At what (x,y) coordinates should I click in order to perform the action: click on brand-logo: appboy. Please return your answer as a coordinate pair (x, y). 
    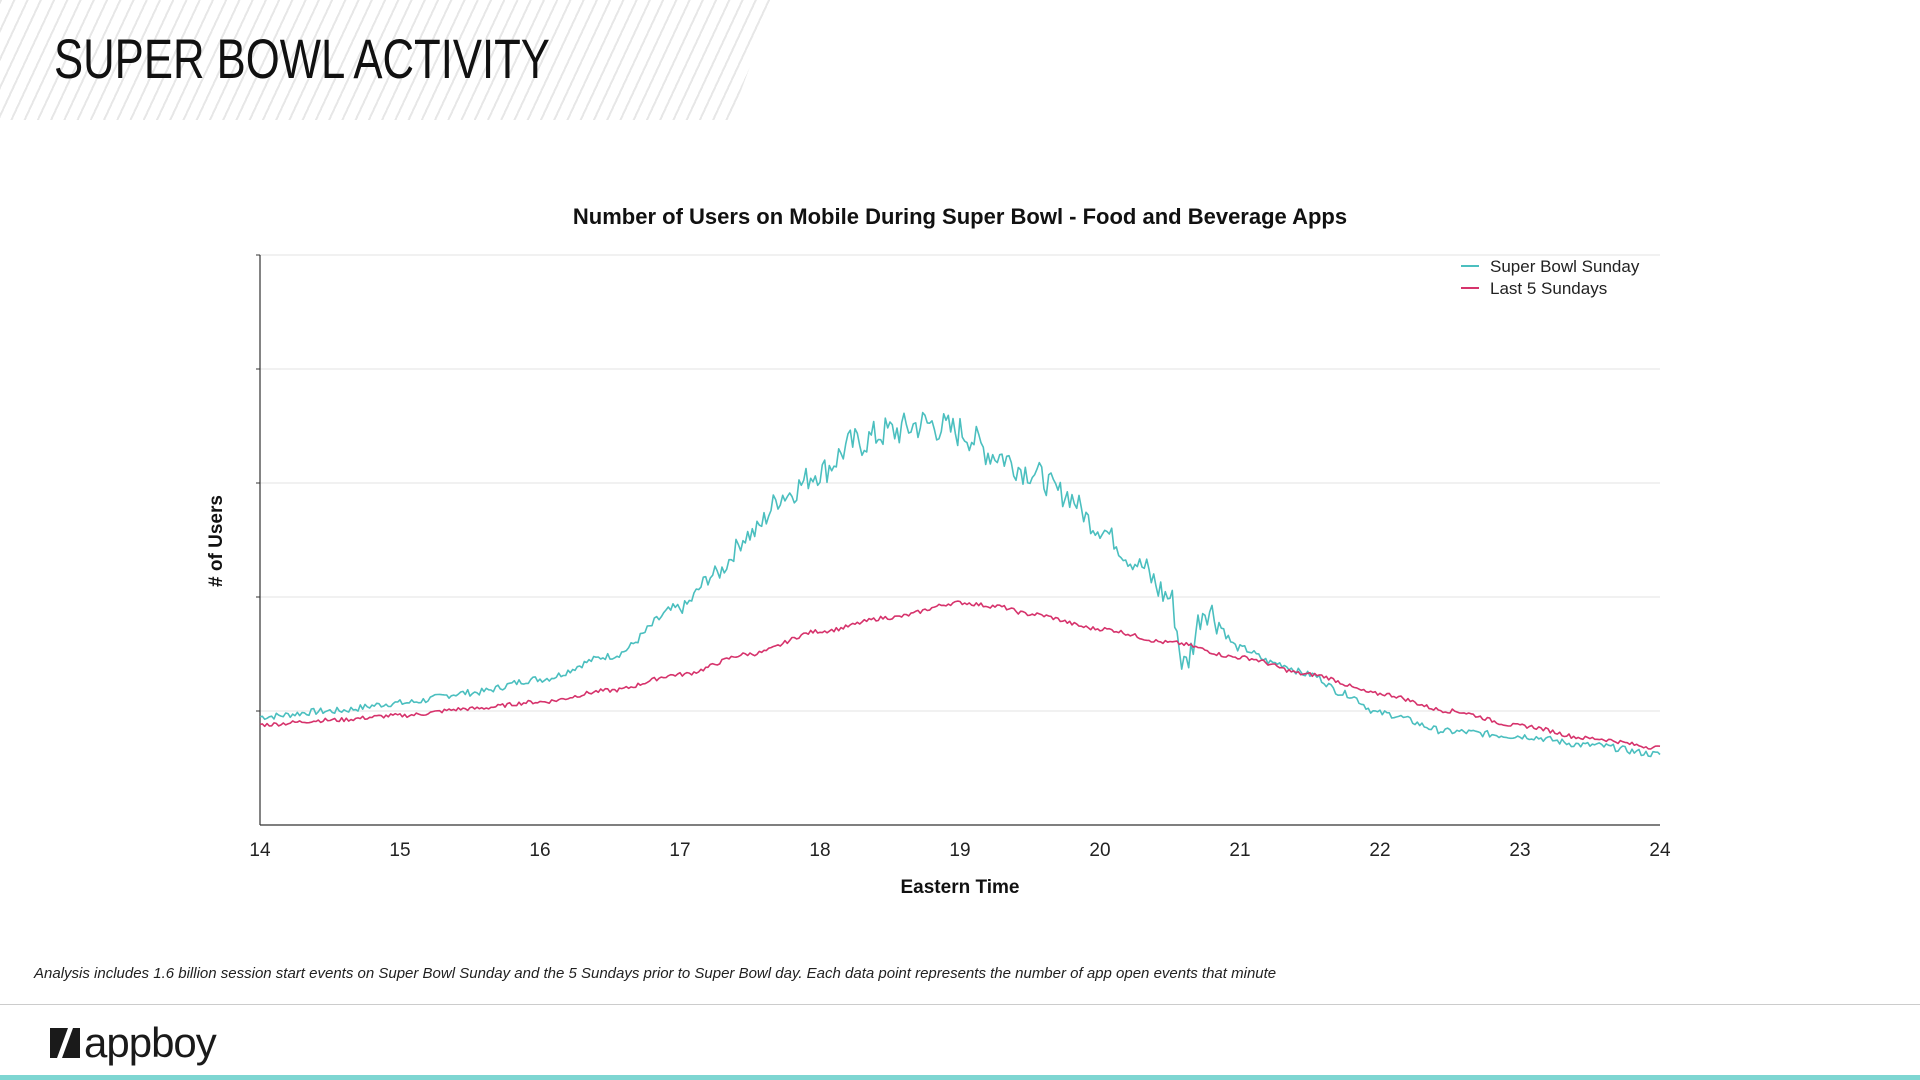
    Looking at the image, I should click on (133, 1043).